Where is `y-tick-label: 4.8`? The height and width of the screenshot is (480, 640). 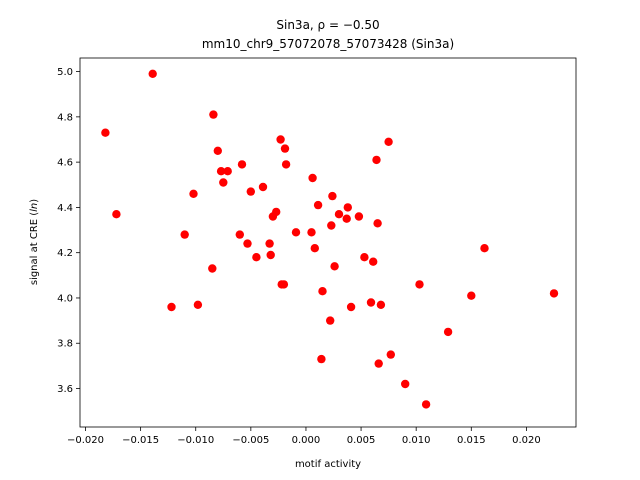
y-tick-label: 4.8 is located at coordinates (65, 117).